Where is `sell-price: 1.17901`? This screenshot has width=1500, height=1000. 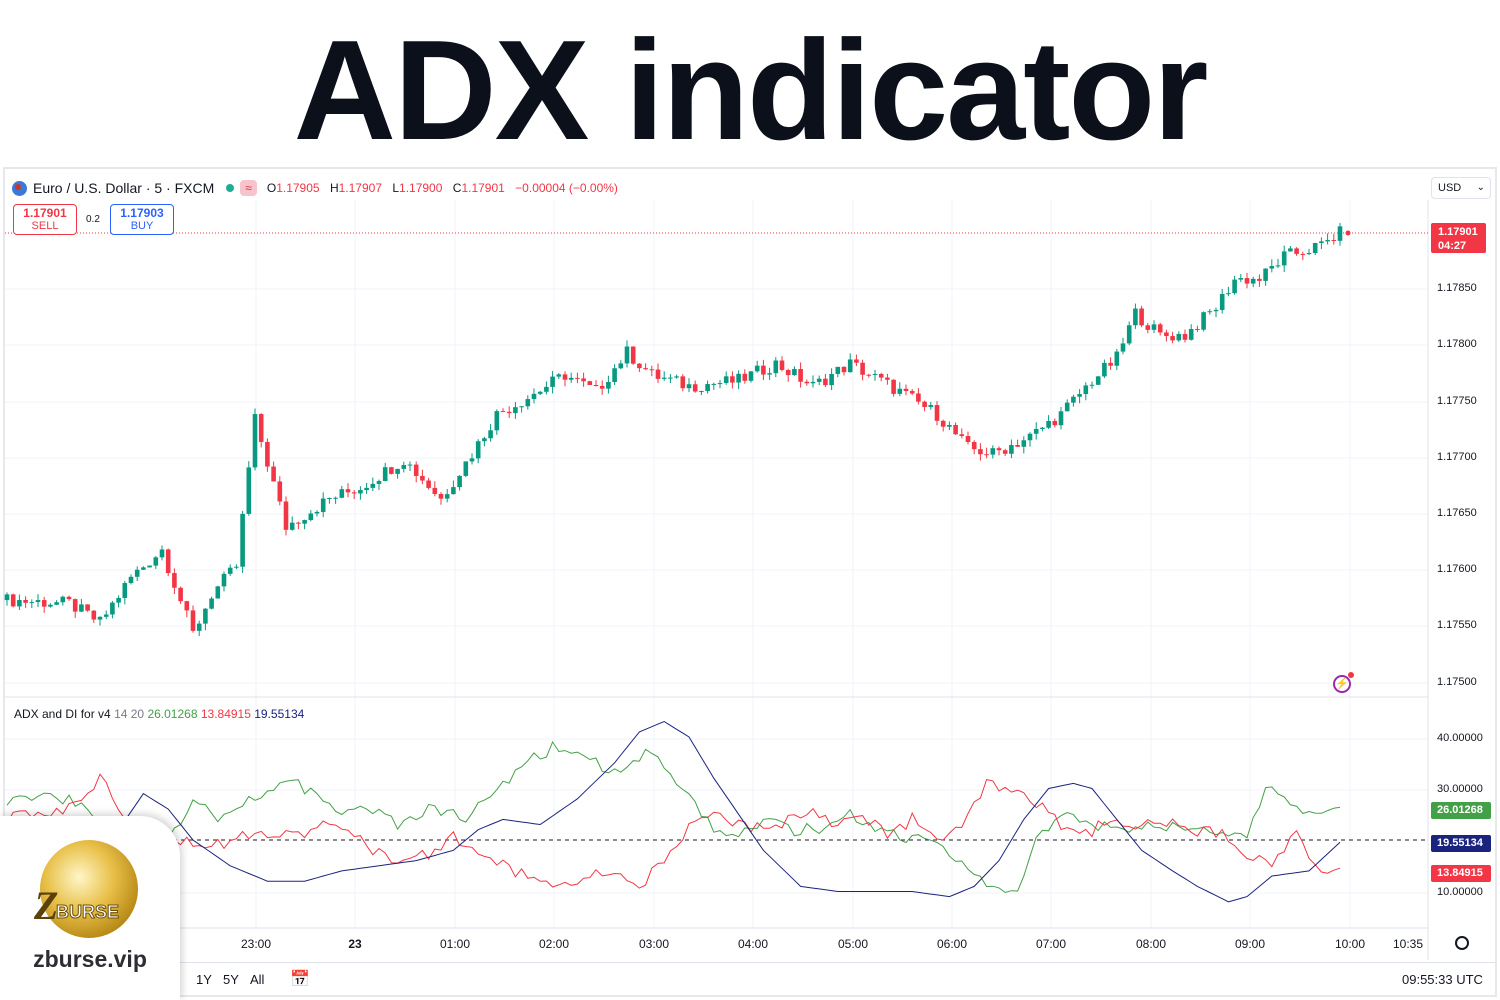
sell-price: 1.17901 is located at coordinates (45, 213).